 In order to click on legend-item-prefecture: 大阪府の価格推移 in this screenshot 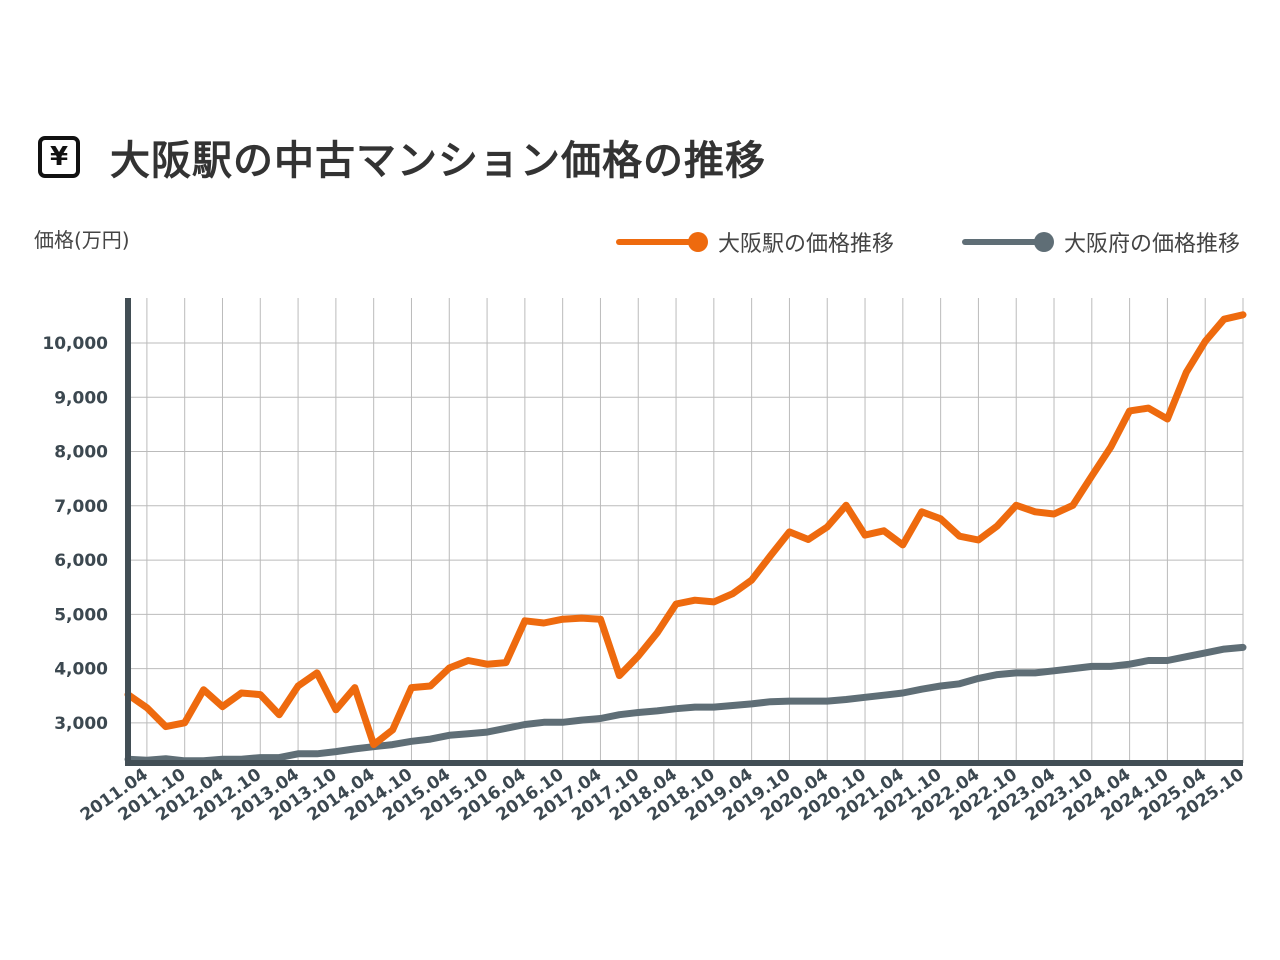, I will do `click(1101, 242)`.